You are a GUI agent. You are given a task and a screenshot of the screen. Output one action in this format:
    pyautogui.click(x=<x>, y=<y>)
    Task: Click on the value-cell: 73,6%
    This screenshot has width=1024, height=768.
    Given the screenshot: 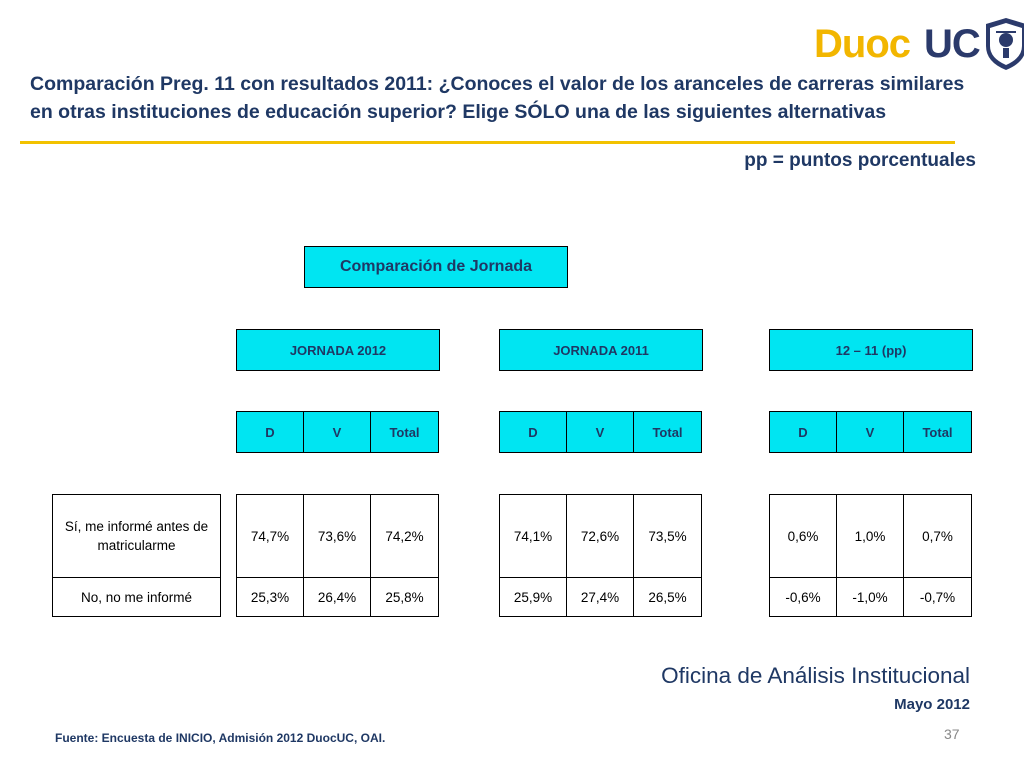 What is the action you would take?
    pyautogui.click(x=337, y=536)
    